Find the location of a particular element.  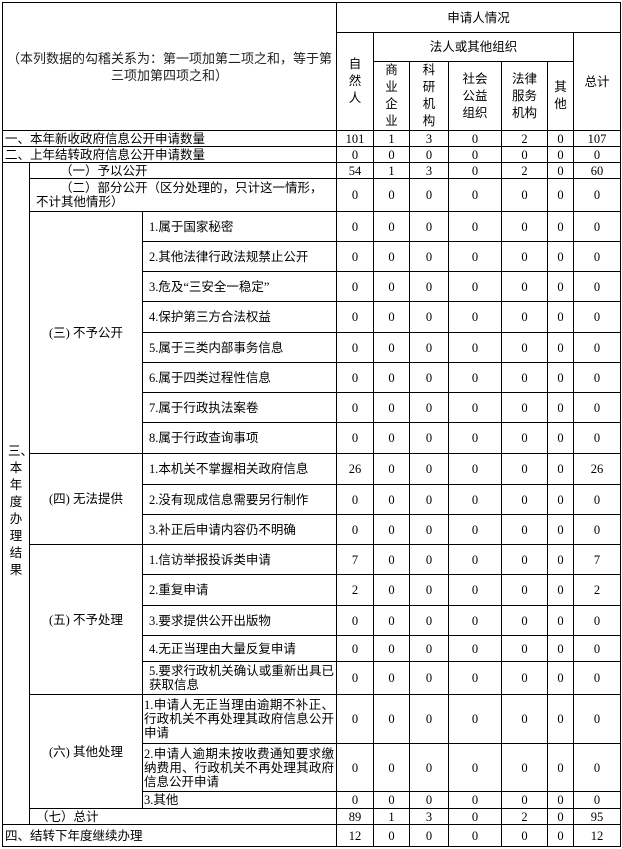

row-label: 2.申请人逾期未按收费通知要求缴纳费用、行政机关不再处理其政府信息公开申请 is located at coordinates (239, 767).